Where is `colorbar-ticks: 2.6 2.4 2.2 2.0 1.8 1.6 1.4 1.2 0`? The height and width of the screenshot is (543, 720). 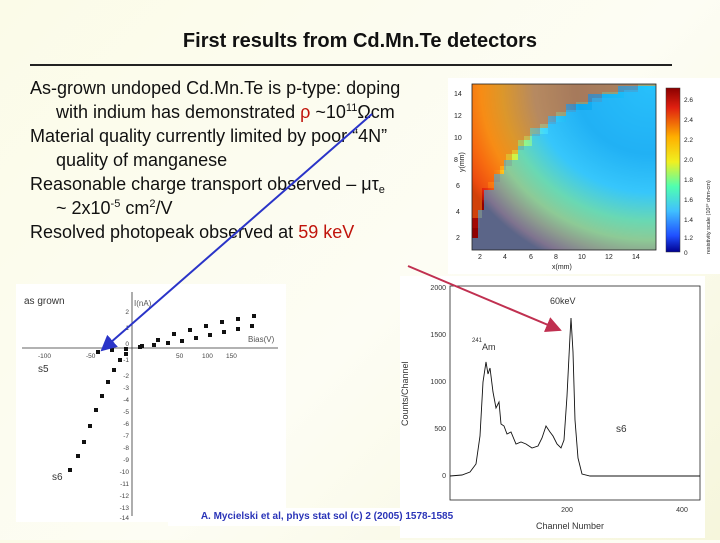
colorbar-ticks: 2.6 2.4 2.2 2.0 1.8 1.6 1.4 1.2 0 is located at coordinates (688, 177).